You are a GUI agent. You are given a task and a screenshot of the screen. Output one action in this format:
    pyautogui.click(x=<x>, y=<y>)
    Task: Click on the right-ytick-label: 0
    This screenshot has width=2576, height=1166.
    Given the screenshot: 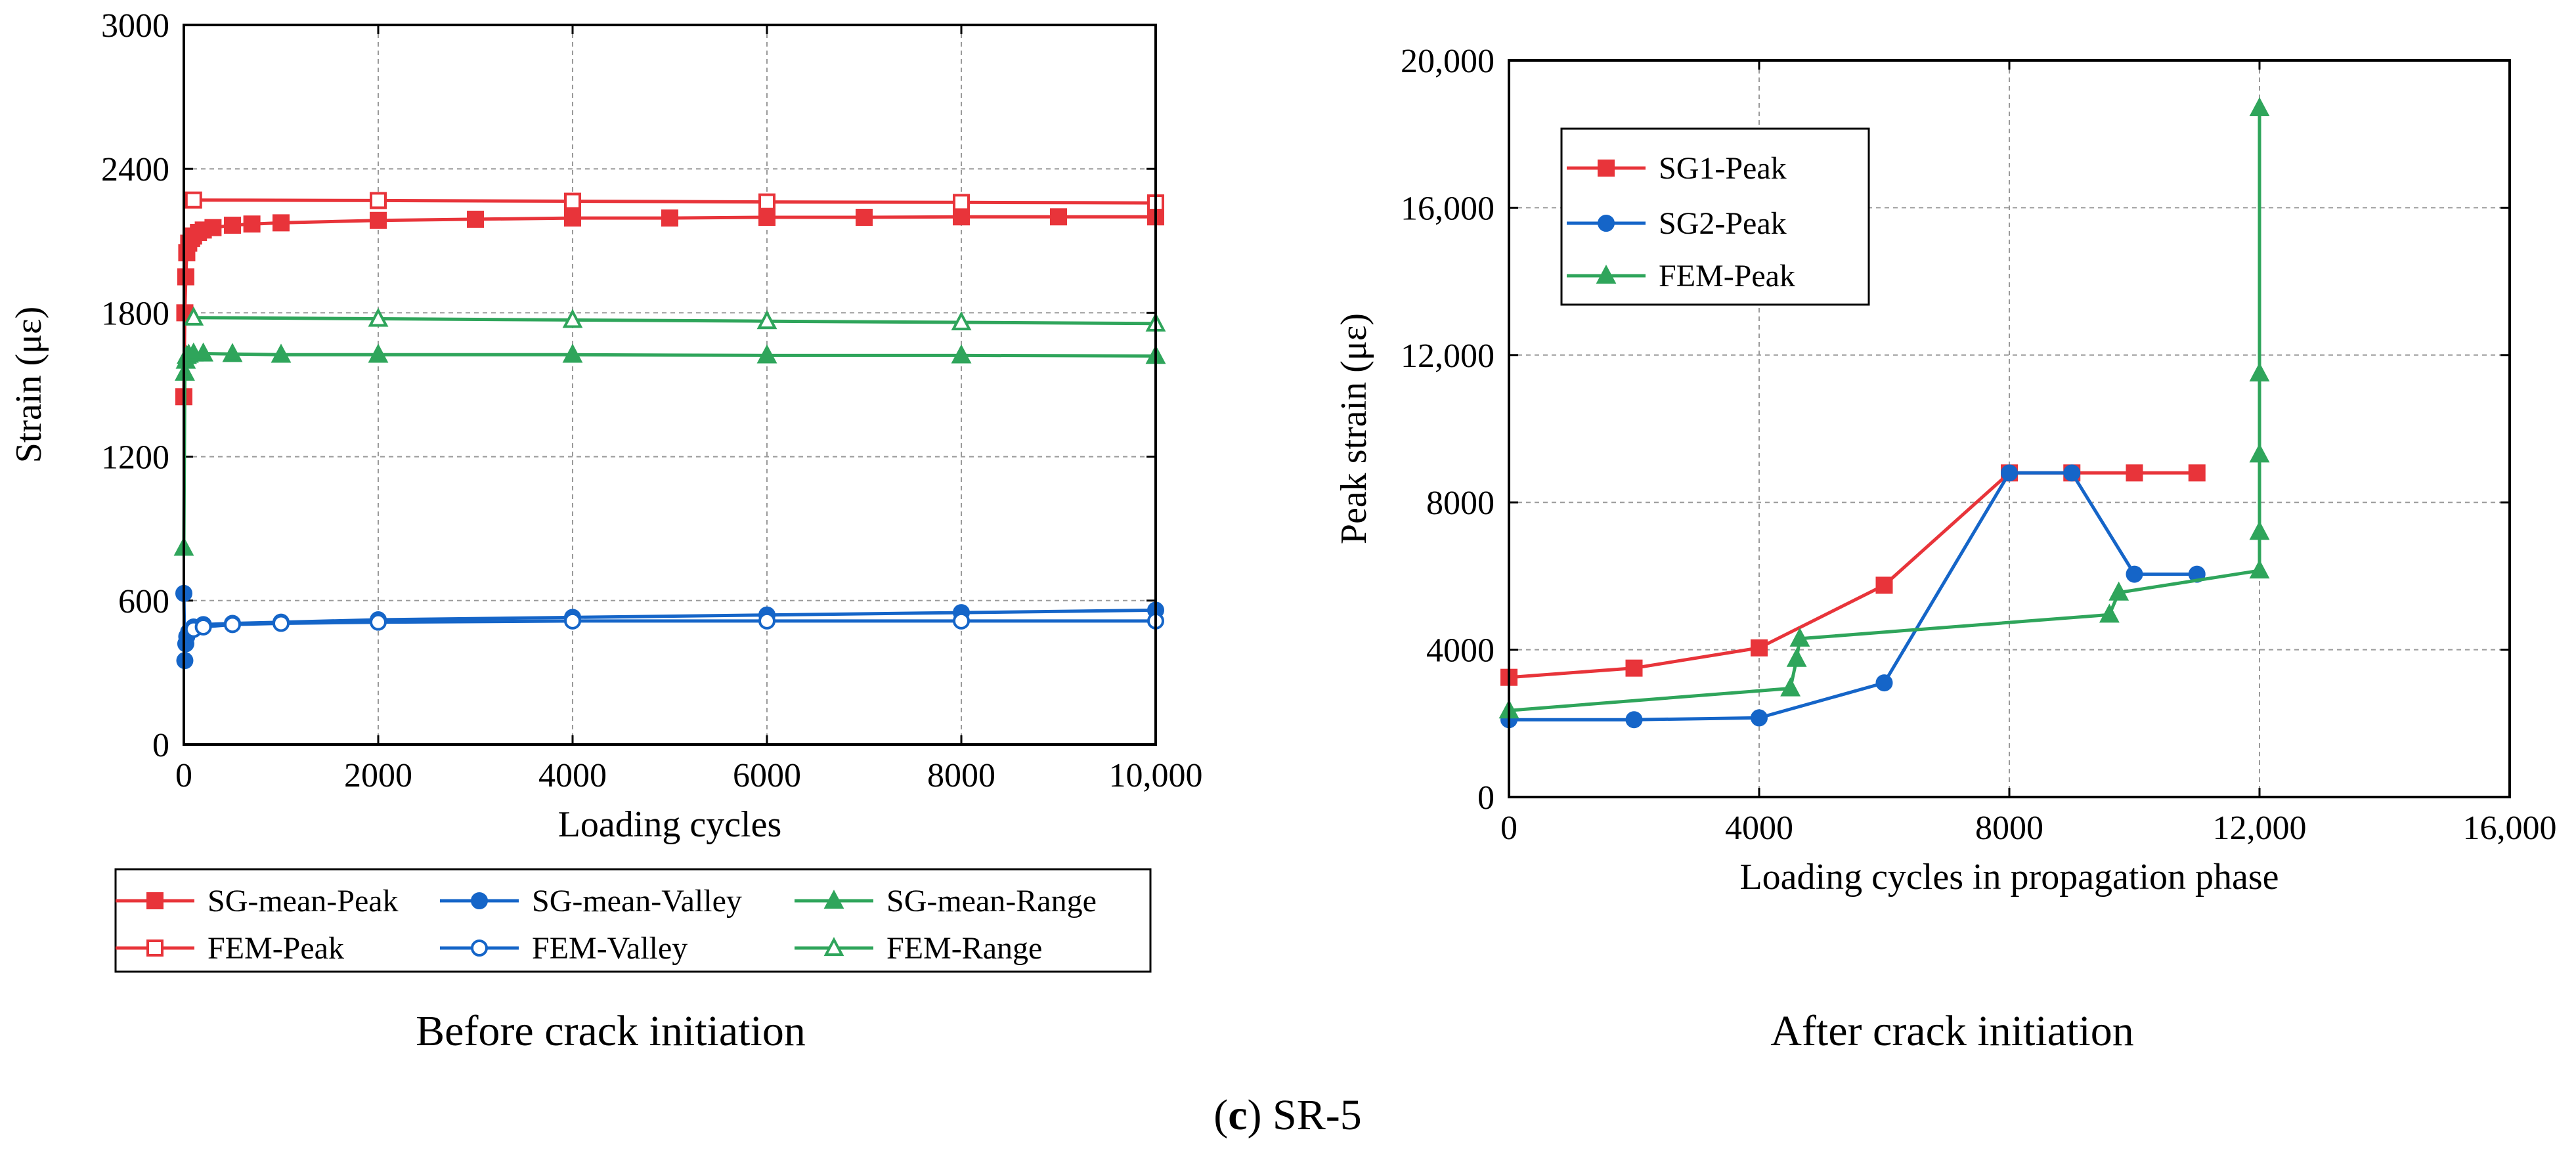 What is the action you would take?
    pyautogui.click(x=1486, y=798)
    